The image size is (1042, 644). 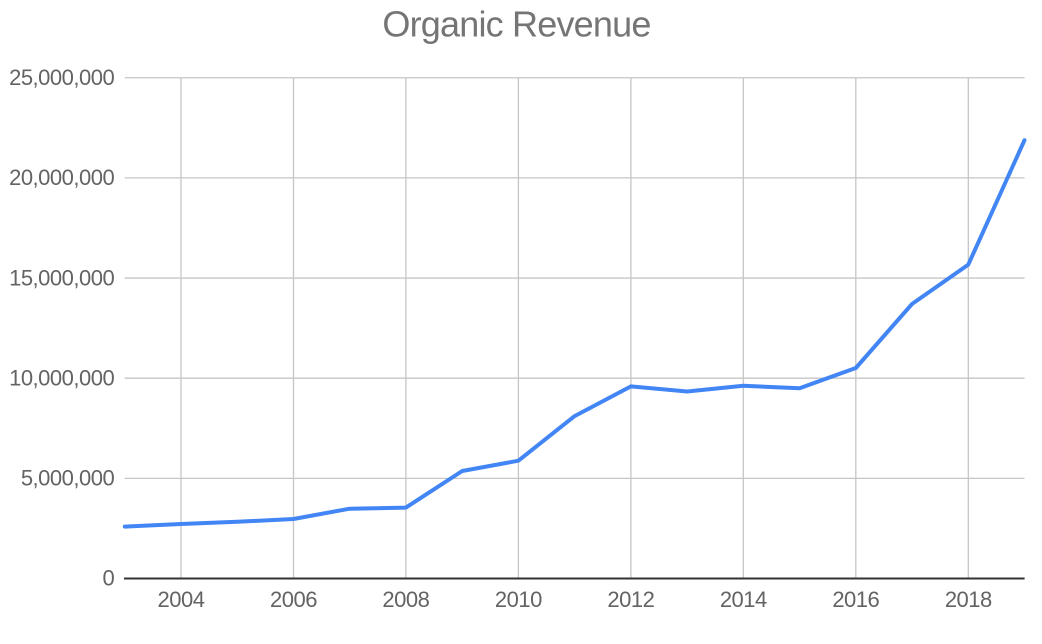 I want to click on svg-text: 25,000,000, so click(x=61, y=77).